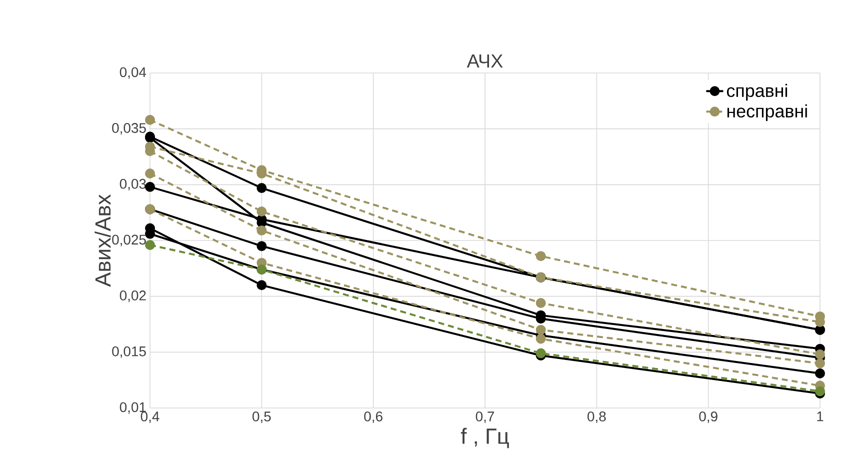 The image size is (846, 476). What do you see at coordinates (820, 417) in the screenshot?
I see `x-tick-label: 1` at bounding box center [820, 417].